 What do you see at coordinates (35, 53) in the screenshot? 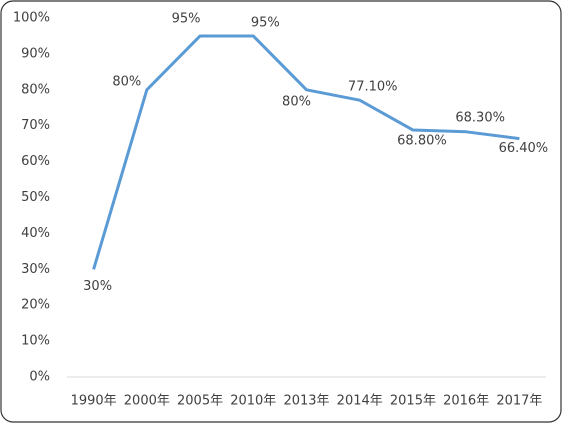
I see `y-tick-label: 90%` at bounding box center [35, 53].